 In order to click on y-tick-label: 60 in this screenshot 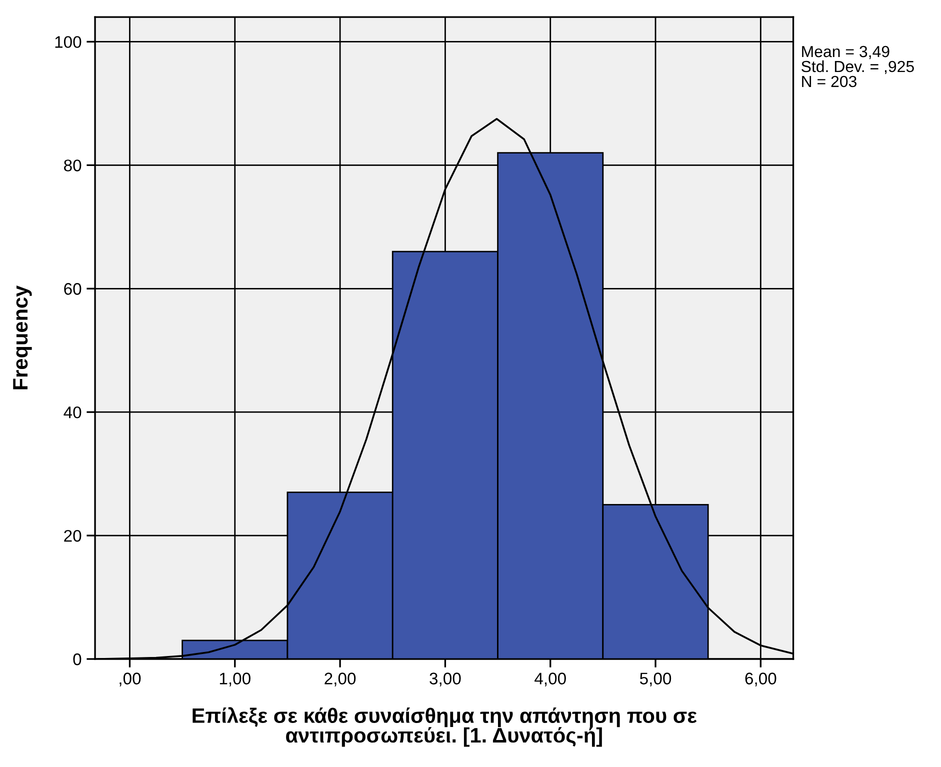, I will do `click(73, 289)`.